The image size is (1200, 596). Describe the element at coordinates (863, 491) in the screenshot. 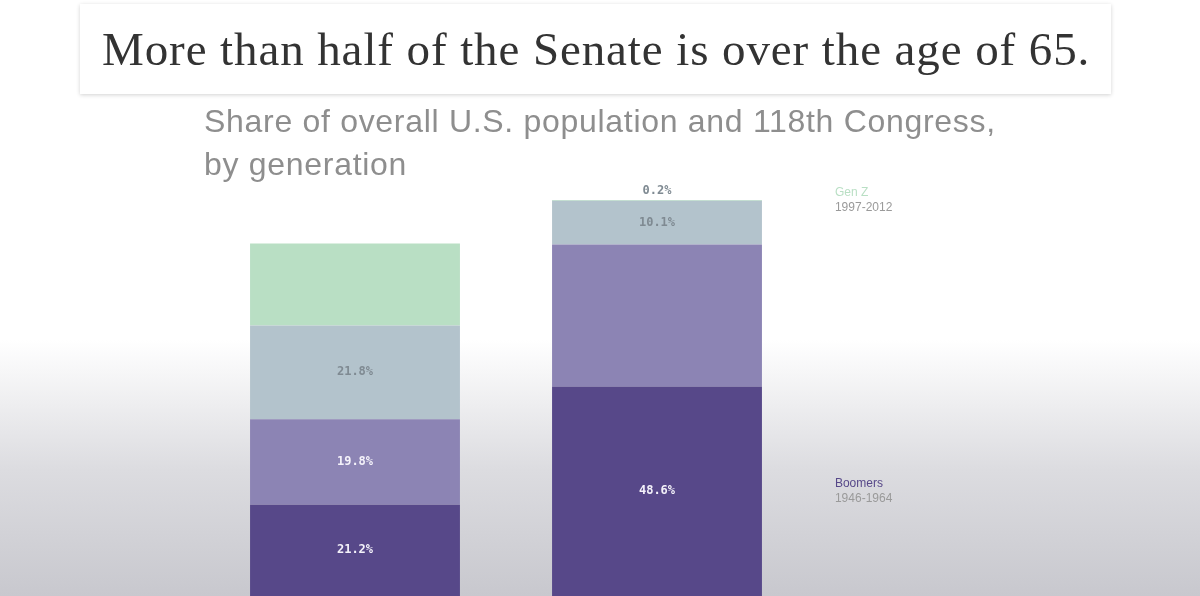

I see `text: Boomers 1946-1964` at that location.